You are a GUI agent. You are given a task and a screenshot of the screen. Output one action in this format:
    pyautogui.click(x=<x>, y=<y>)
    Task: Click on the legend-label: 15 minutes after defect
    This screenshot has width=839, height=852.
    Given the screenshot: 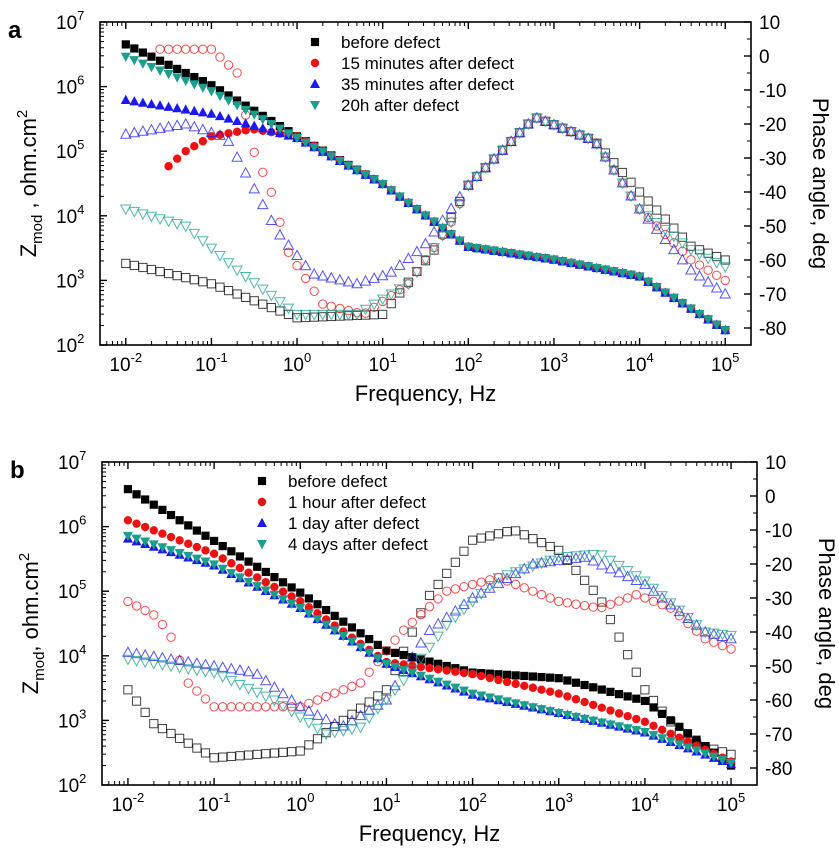 What is the action you would take?
    pyautogui.click(x=427, y=63)
    